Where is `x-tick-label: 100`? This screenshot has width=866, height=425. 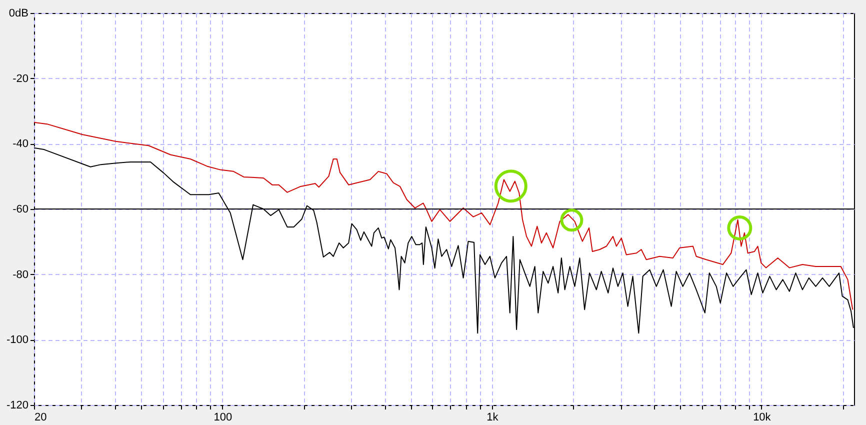 x-tick-label: 100 is located at coordinates (223, 418).